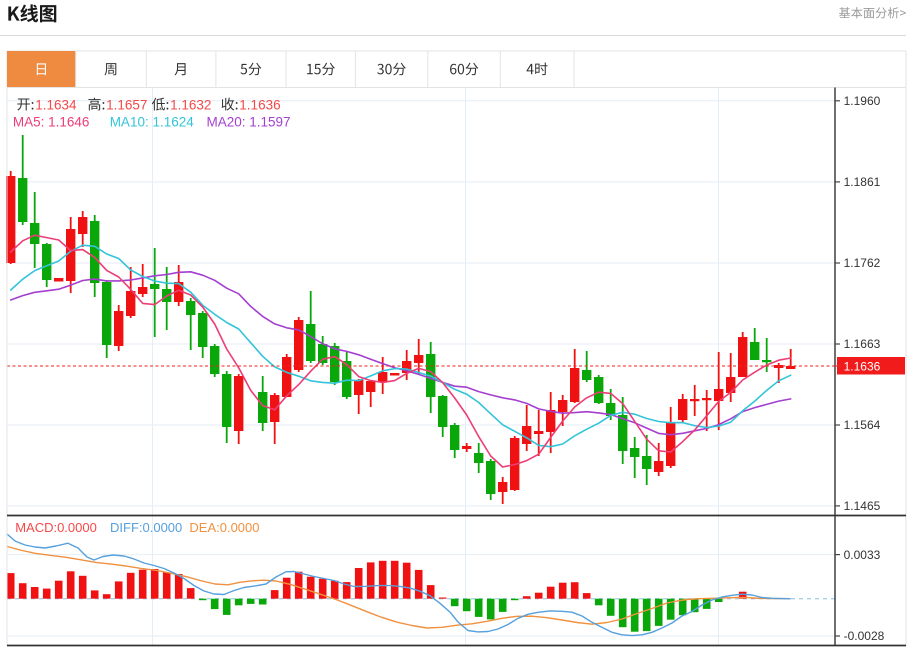 This screenshot has height=648, width=911. What do you see at coordinates (862, 101) in the screenshot?
I see `svg-text: 1.1960` at bounding box center [862, 101].